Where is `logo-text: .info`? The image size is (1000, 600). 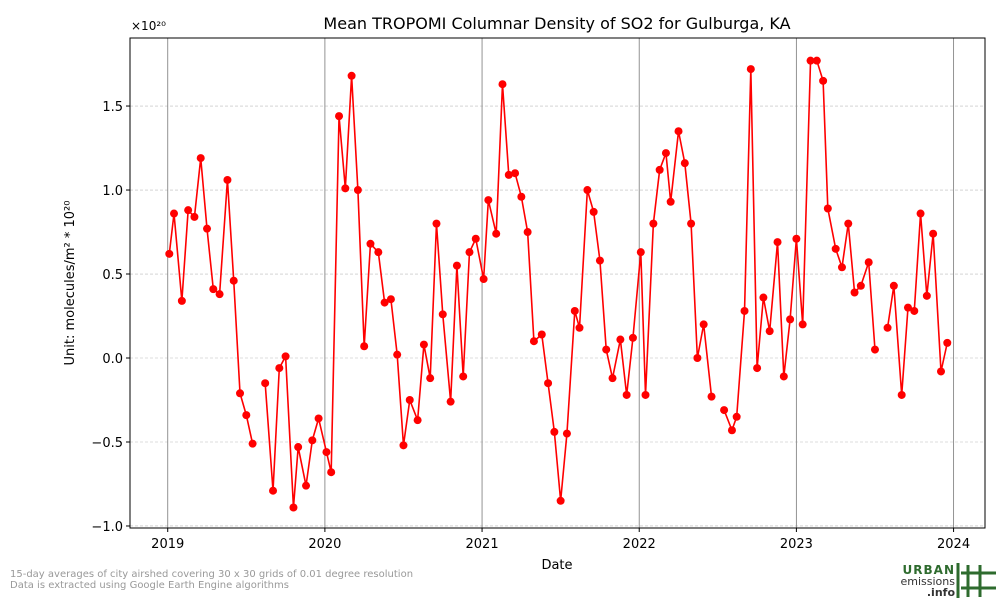
logo-text: .info is located at coordinates (941, 592).